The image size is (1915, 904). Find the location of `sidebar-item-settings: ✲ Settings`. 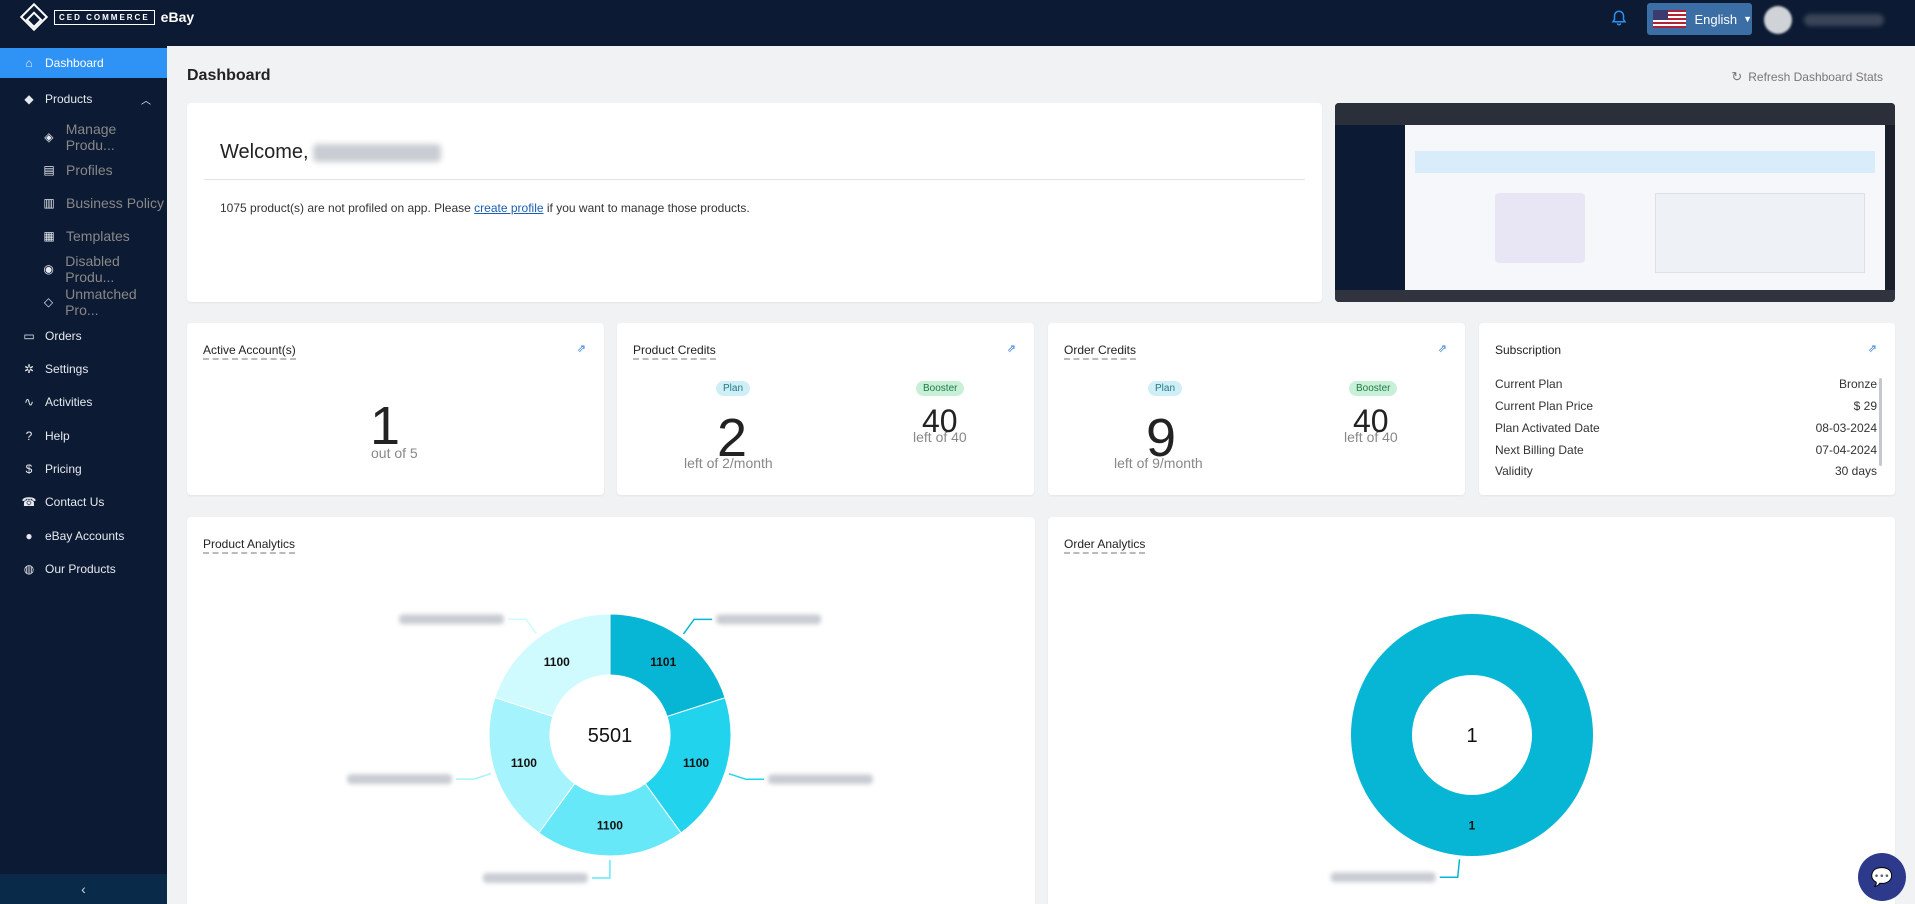

sidebar-item-settings: ✲ Settings is located at coordinates (83, 369).